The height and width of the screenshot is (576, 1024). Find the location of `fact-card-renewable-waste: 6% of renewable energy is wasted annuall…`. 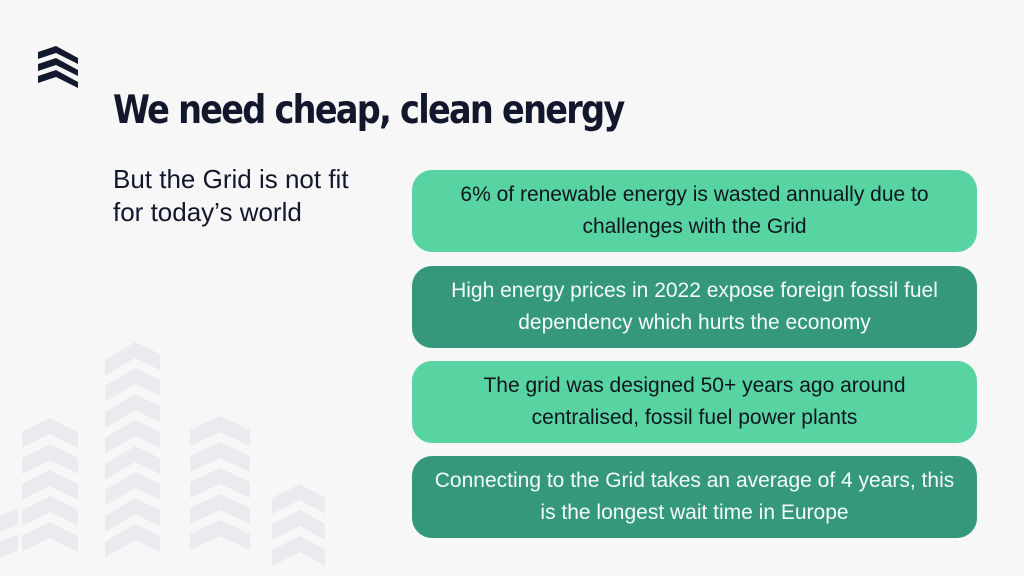

fact-card-renewable-waste: 6% of renewable energy is wasted annuall… is located at coordinates (694, 211).